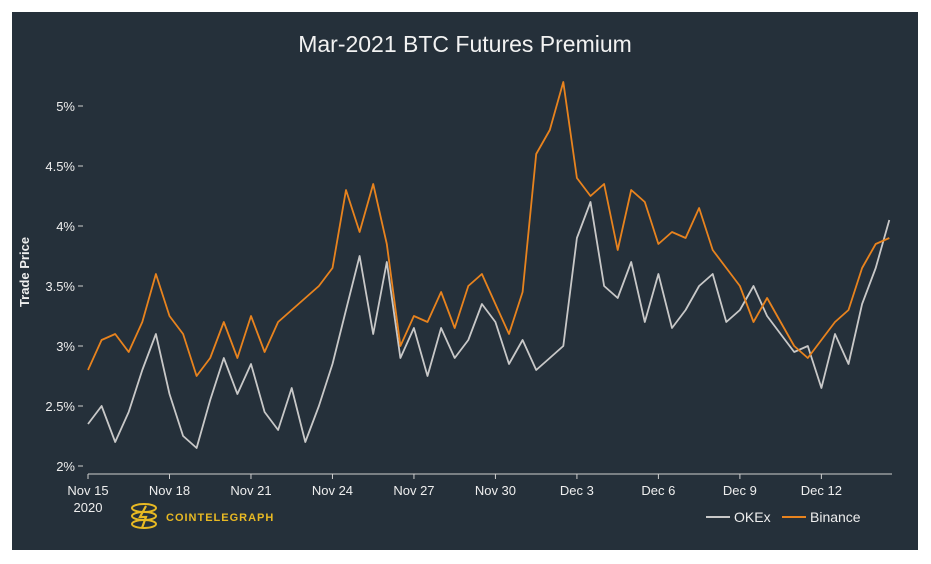 This screenshot has width=931, height=564. I want to click on y-axis-label: Trade Price, so click(24, 272).